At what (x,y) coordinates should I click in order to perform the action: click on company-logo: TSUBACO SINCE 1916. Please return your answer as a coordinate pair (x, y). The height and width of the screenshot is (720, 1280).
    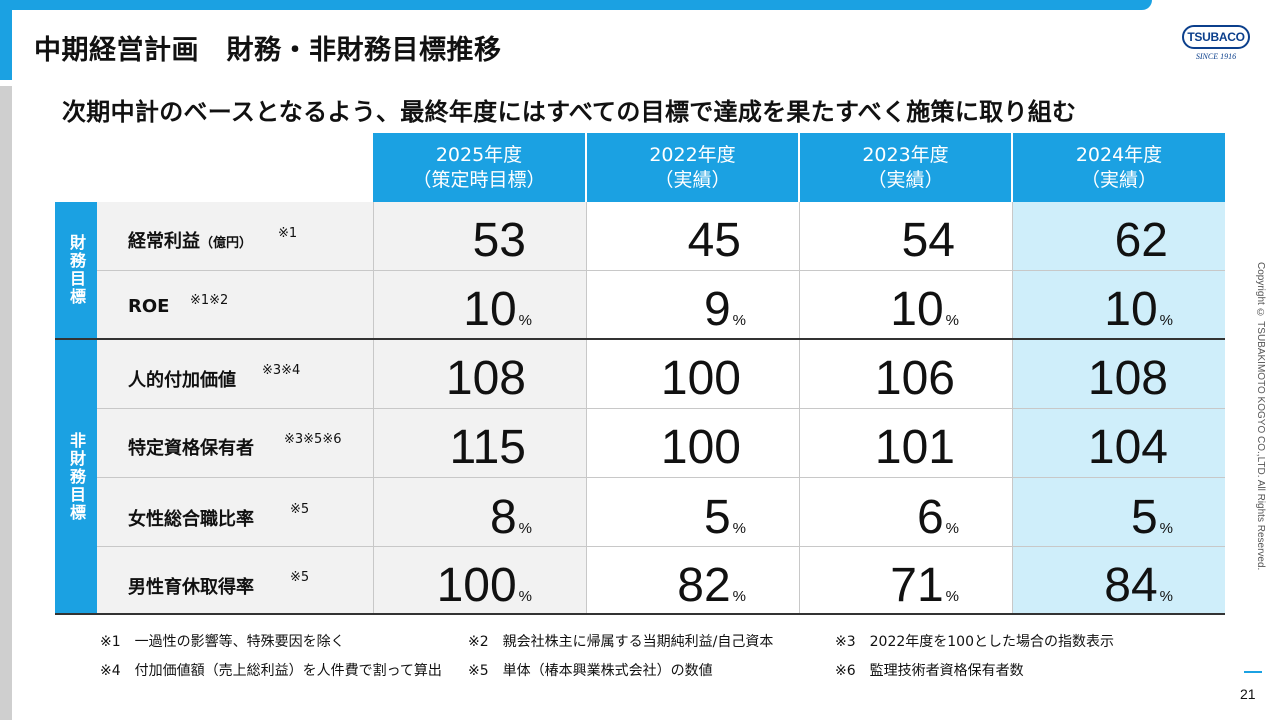
    Looking at the image, I should click on (1216, 45).